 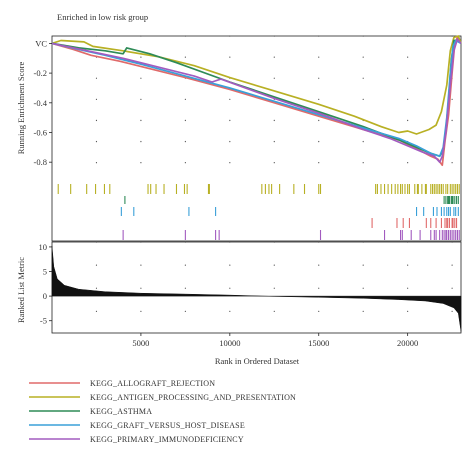 I want to click on legend-label: KEGG_ALLOGRAFT_REJECTION, so click(x=152, y=383).